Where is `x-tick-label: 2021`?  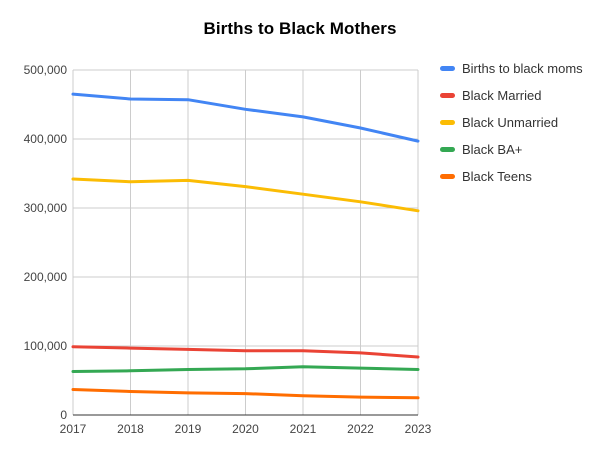
x-tick-label: 2021 is located at coordinates (303, 429).